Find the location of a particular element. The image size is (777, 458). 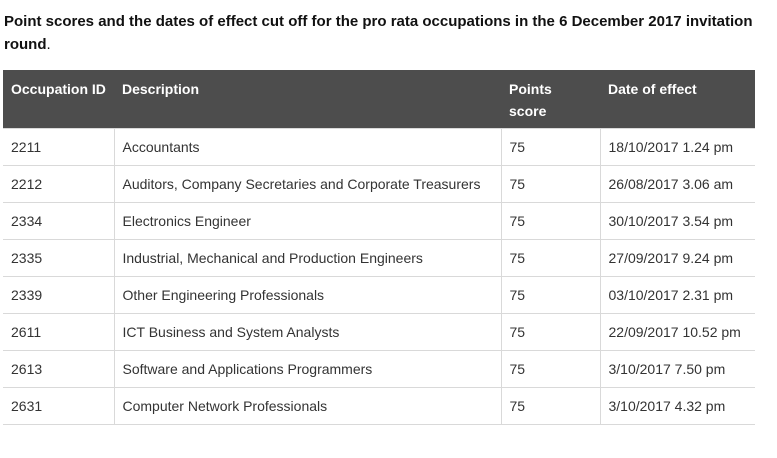

header-occupation-id: Occupation ID is located at coordinates (58, 89).